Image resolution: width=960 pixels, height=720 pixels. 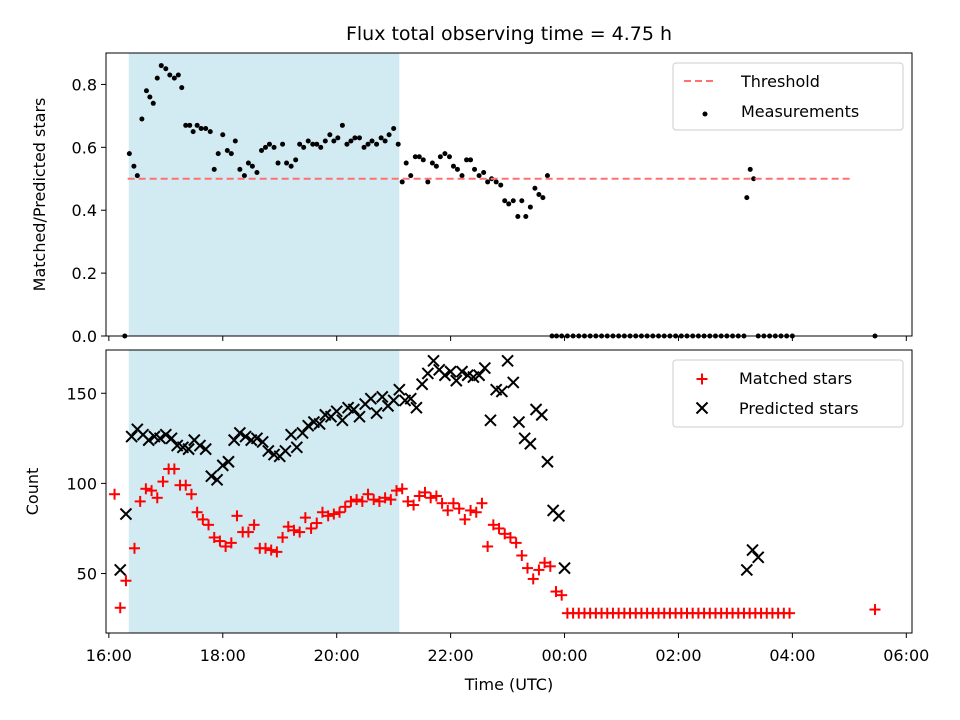 I want to click on bottom-x-tick-label: 22:00, so click(x=451, y=655).